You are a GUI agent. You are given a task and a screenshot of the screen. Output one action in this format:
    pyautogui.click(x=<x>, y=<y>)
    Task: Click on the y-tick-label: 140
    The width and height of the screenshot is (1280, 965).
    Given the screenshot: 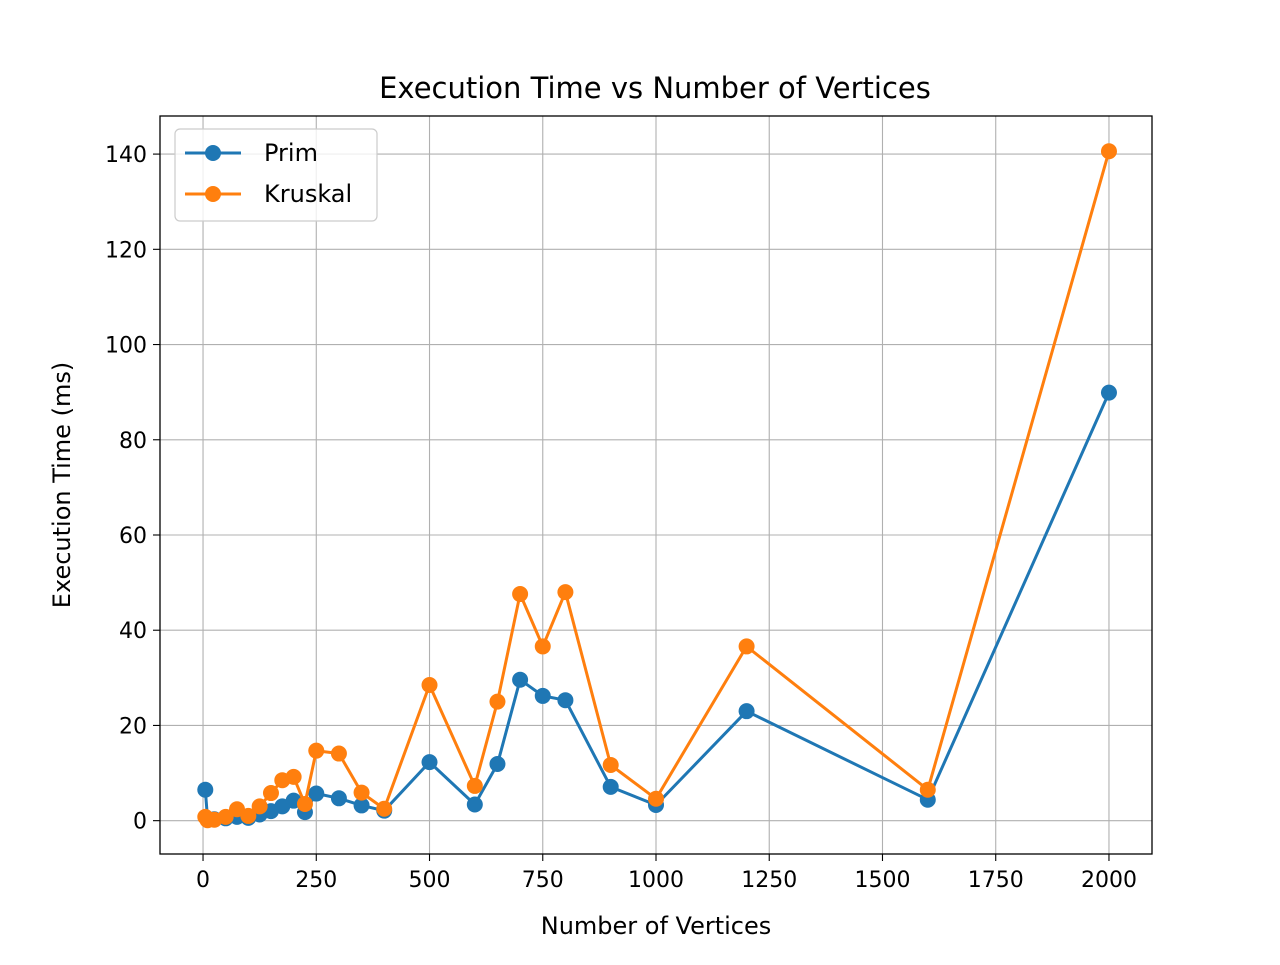 What is the action you would take?
    pyautogui.click(x=126, y=155)
    